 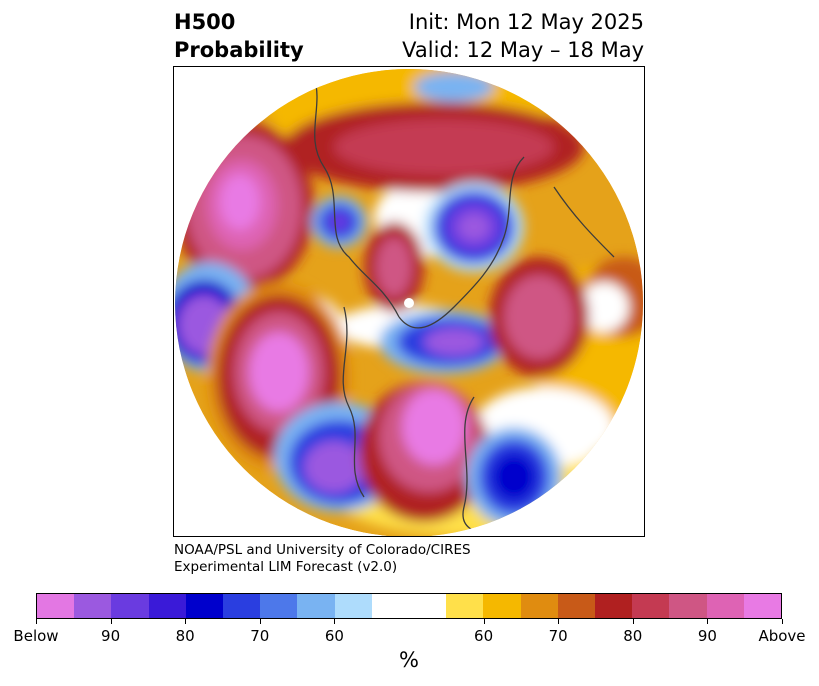 I want to click on title-field: Probability, so click(x=239, y=50).